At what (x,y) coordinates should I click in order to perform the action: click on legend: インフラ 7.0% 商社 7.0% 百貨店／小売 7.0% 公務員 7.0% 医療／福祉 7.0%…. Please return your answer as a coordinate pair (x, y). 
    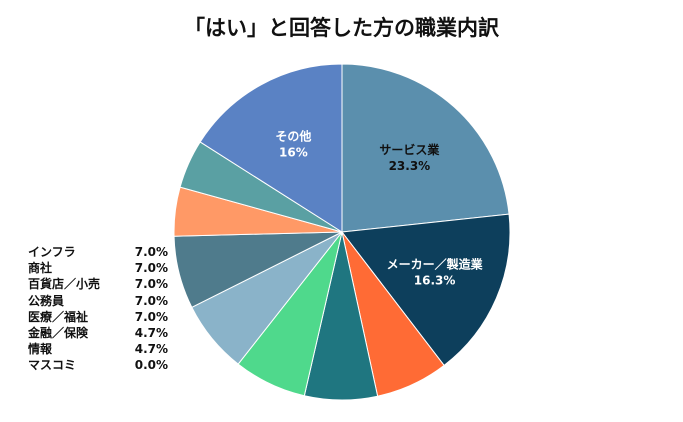
    Looking at the image, I should click on (98, 309).